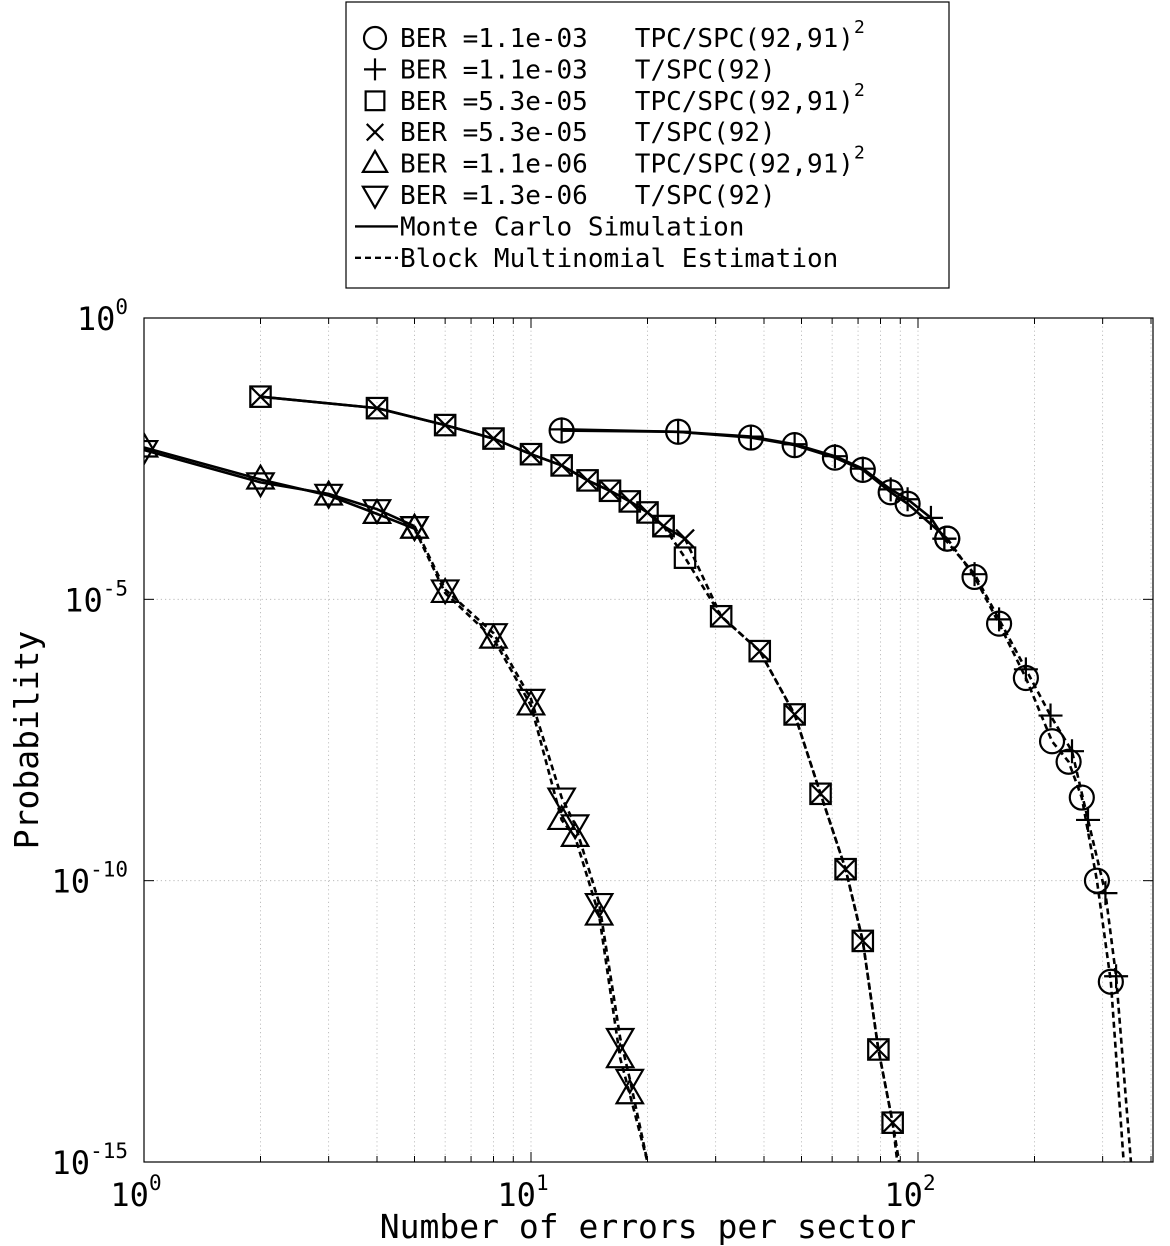  Describe the element at coordinates (568, 196) in the screenshot. I see `legend-item: BER =1.3e-06 T/SPC(92)` at that location.